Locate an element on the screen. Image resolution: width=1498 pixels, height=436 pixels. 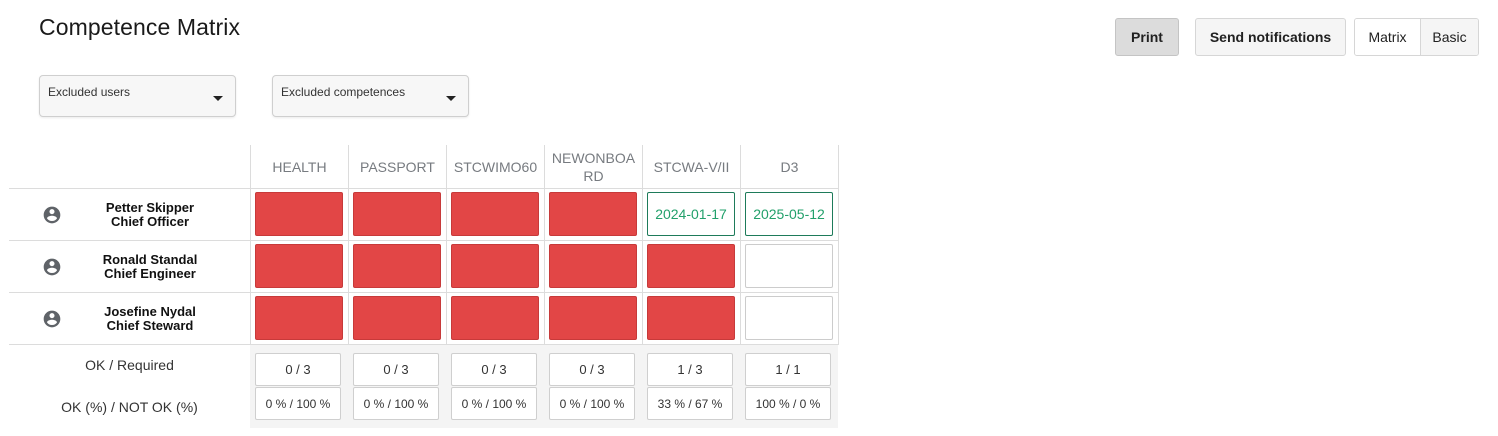
ok-required-value: 1 / 1 is located at coordinates (788, 369).